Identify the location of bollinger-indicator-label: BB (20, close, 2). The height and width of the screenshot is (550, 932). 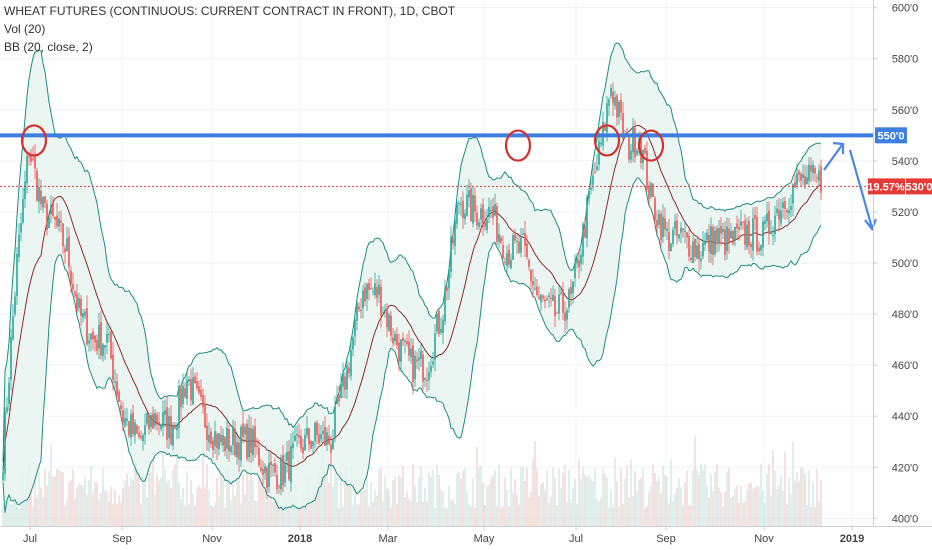
(48, 47).